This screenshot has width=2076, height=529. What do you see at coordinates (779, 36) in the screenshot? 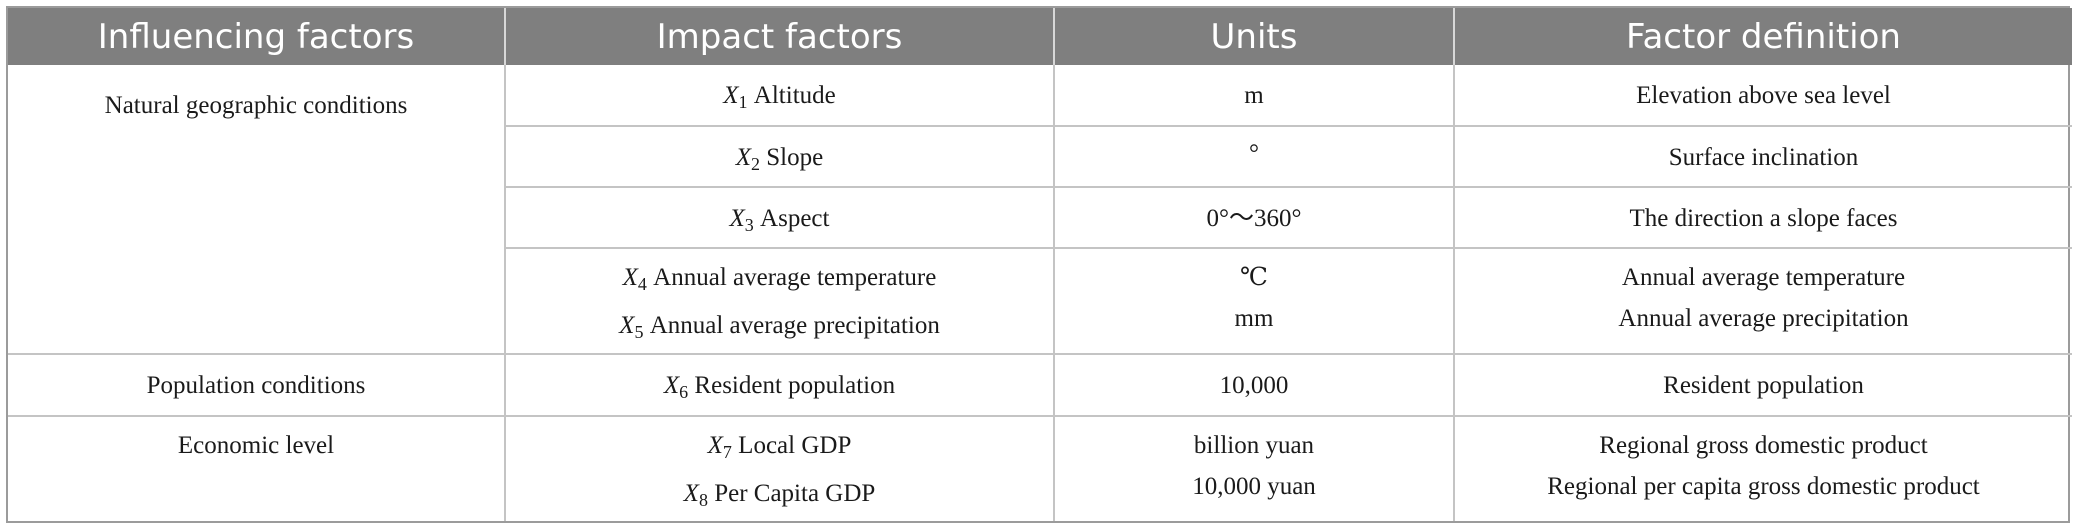
I see `header-impact-factors: Impact factors` at bounding box center [779, 36].